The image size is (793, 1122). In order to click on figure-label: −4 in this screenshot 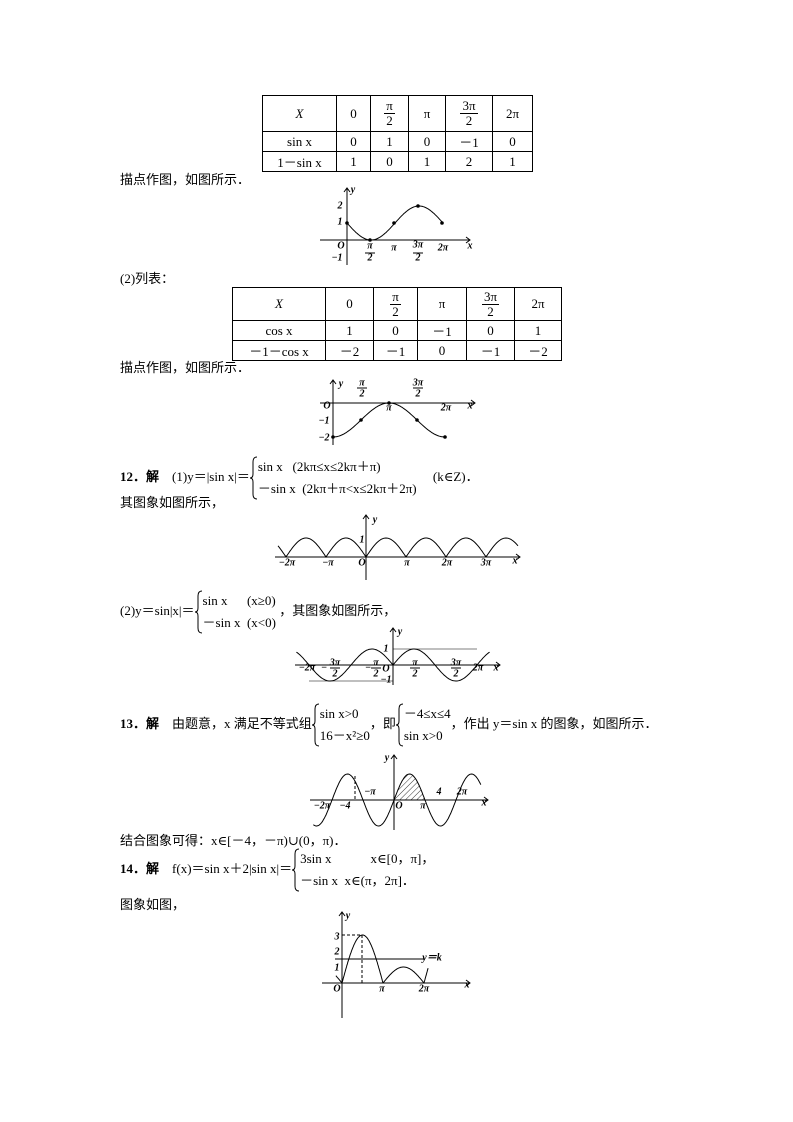, I will do `click(344, 805)`.